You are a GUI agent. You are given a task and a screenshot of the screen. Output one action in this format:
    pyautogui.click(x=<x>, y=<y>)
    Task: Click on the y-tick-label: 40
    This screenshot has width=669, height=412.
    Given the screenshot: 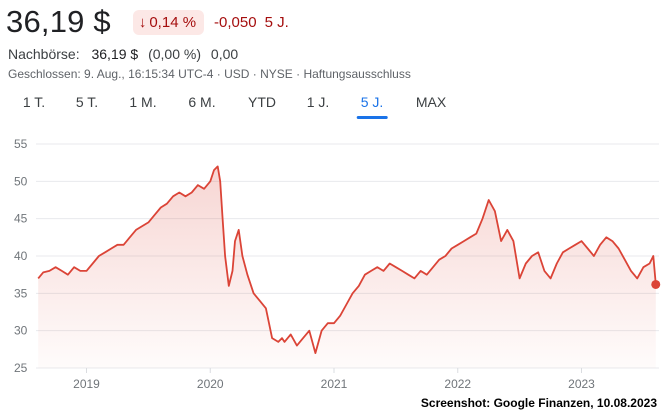 What is the action you would take?
    pyautogui.click(x=21, y=256)
    